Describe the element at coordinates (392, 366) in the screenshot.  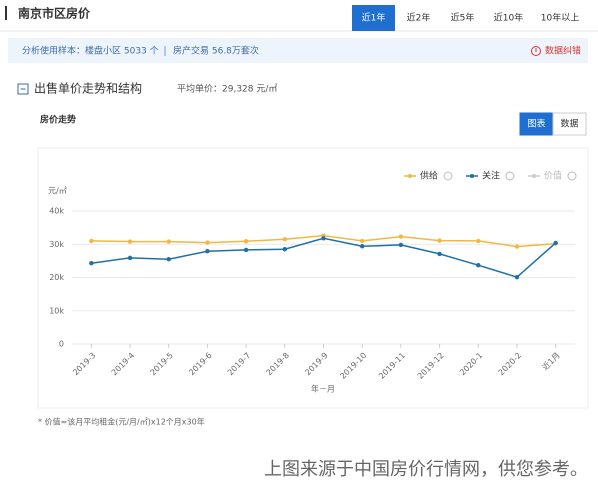
I see `x-tick-label: 2019-11` at that location.